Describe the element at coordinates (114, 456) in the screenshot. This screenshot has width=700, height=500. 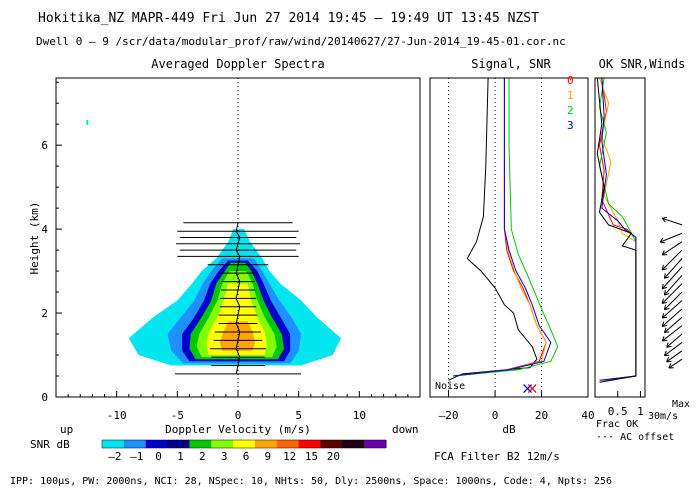
I see `colorbar-tick-label: –2` at that location.